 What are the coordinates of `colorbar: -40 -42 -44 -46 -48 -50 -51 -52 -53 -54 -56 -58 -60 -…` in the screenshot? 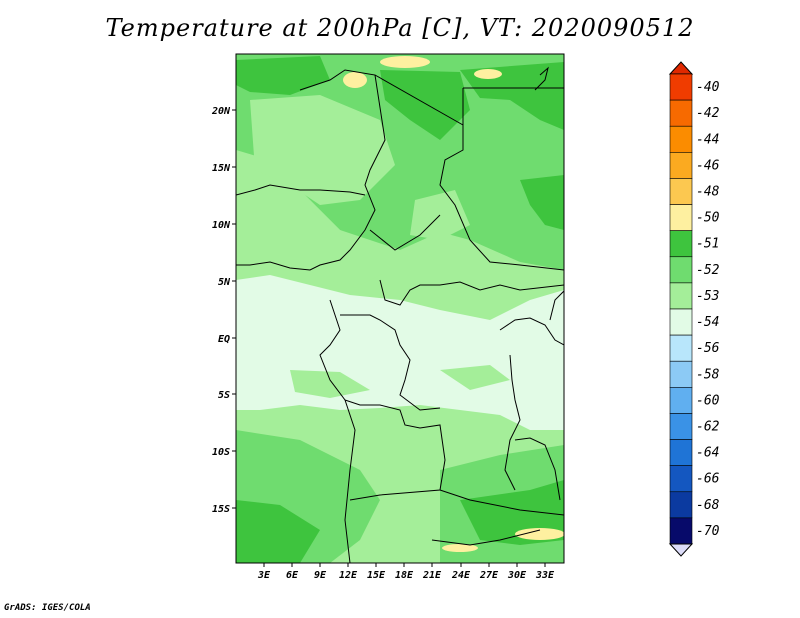 It's located at (694, 309).